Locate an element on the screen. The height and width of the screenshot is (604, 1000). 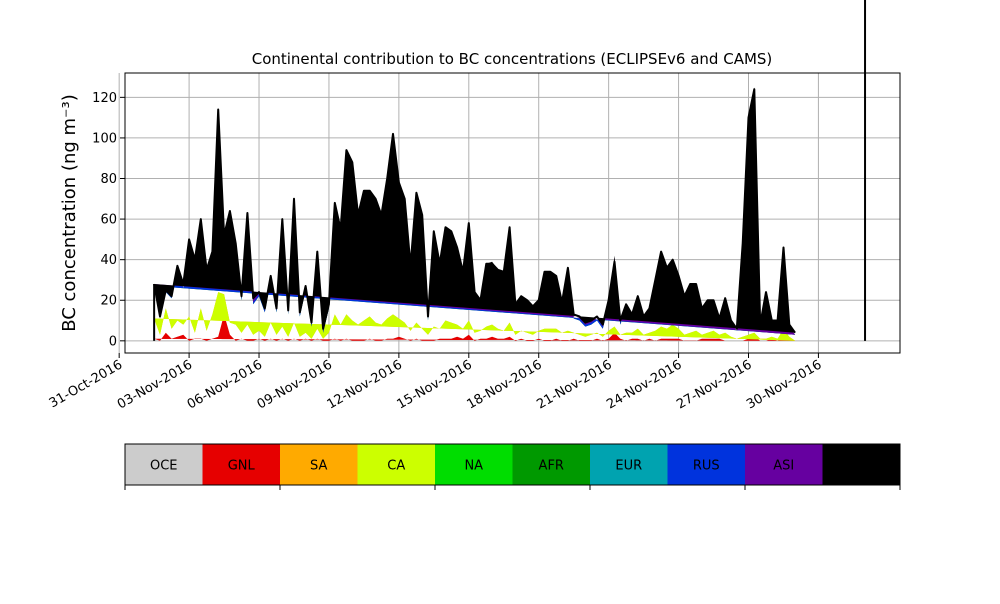
legend-label-afr: AFR is located at coordinates (551, 466).